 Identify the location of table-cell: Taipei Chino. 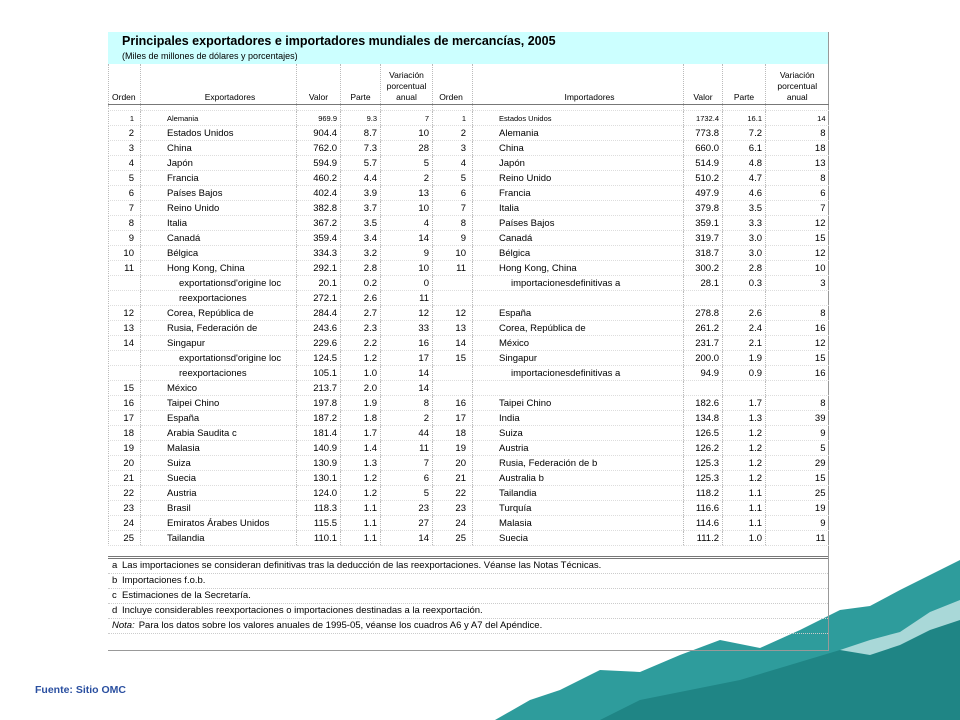
(218, 403).